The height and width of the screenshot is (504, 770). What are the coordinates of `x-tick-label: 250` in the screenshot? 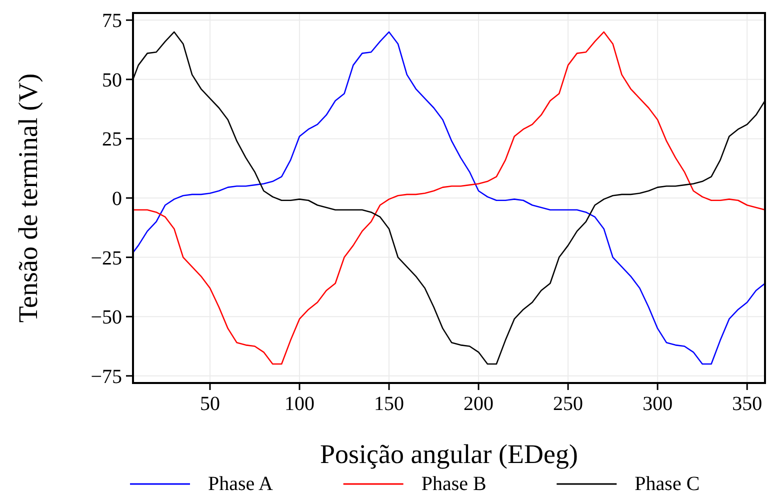 It's located at (568, 404).